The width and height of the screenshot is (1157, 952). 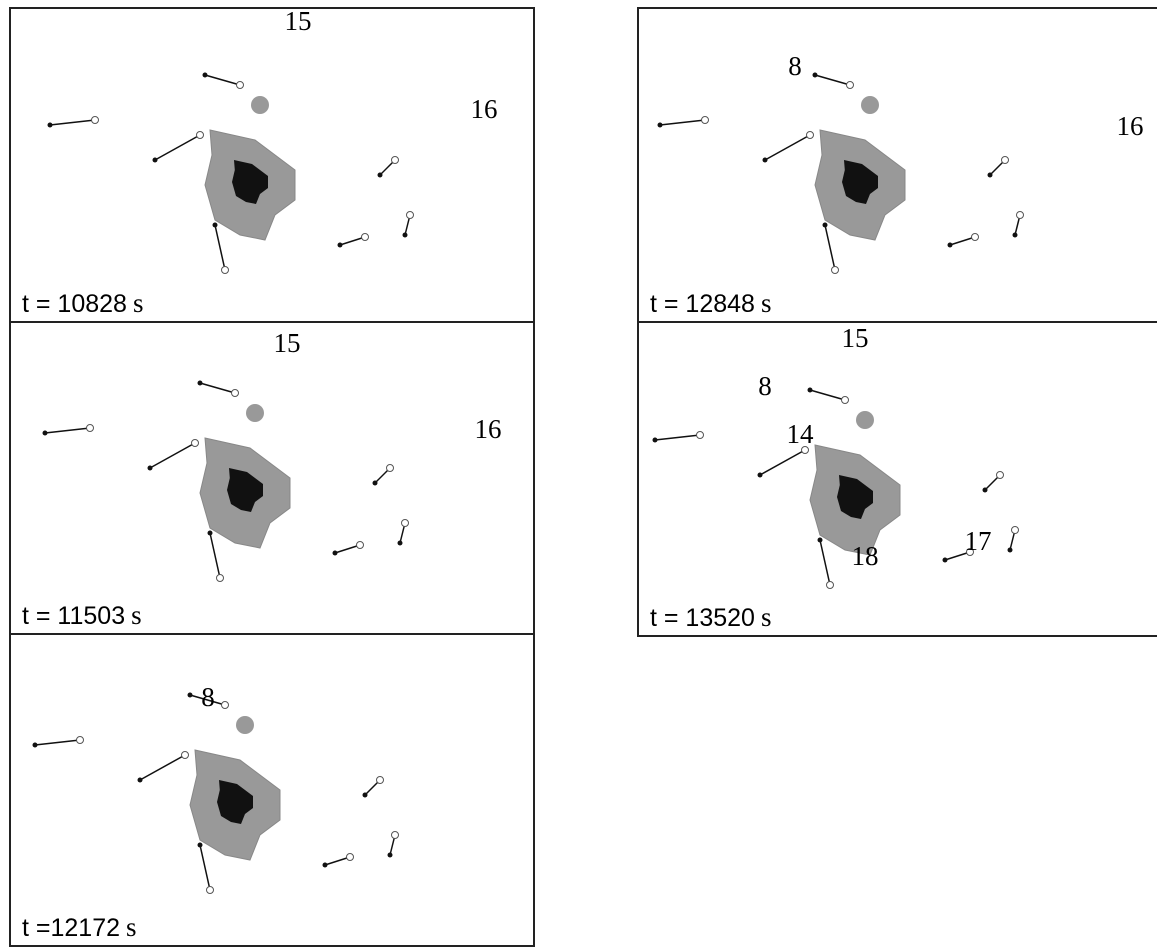 What do you see at coordinates (897, 479) in the screenshot?
I see `panel-frame` at bounding box center [897, 479].